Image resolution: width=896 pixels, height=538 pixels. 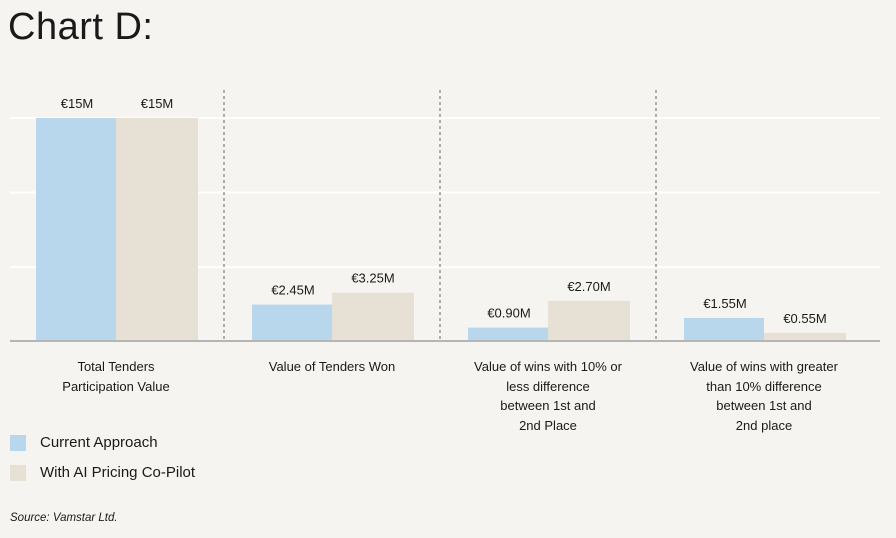 I want to click on legend-item-ai: With AI Pricing Co-Pilot, so click(x=102, y=472).